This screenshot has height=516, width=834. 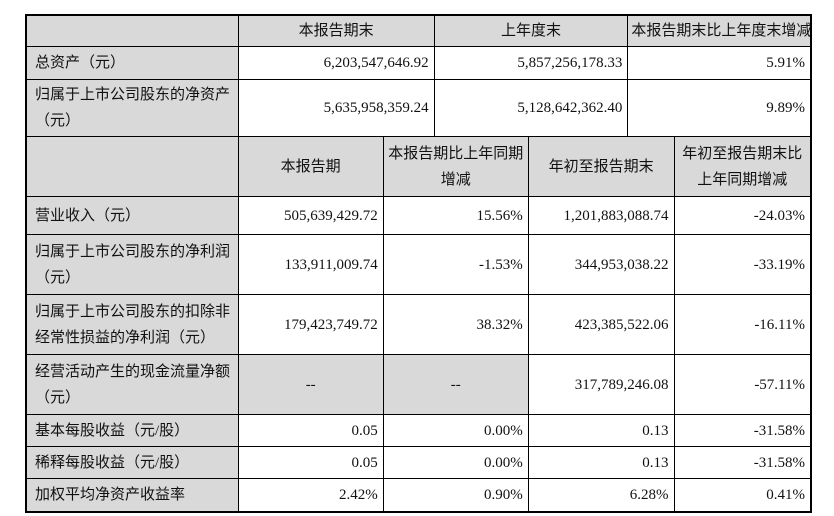 I want to click on header-row: 本报告期 本报告期比上年同期增减 年初至报告期末 年初至报告期末比上年同期增减, so click(x=419, y=166).